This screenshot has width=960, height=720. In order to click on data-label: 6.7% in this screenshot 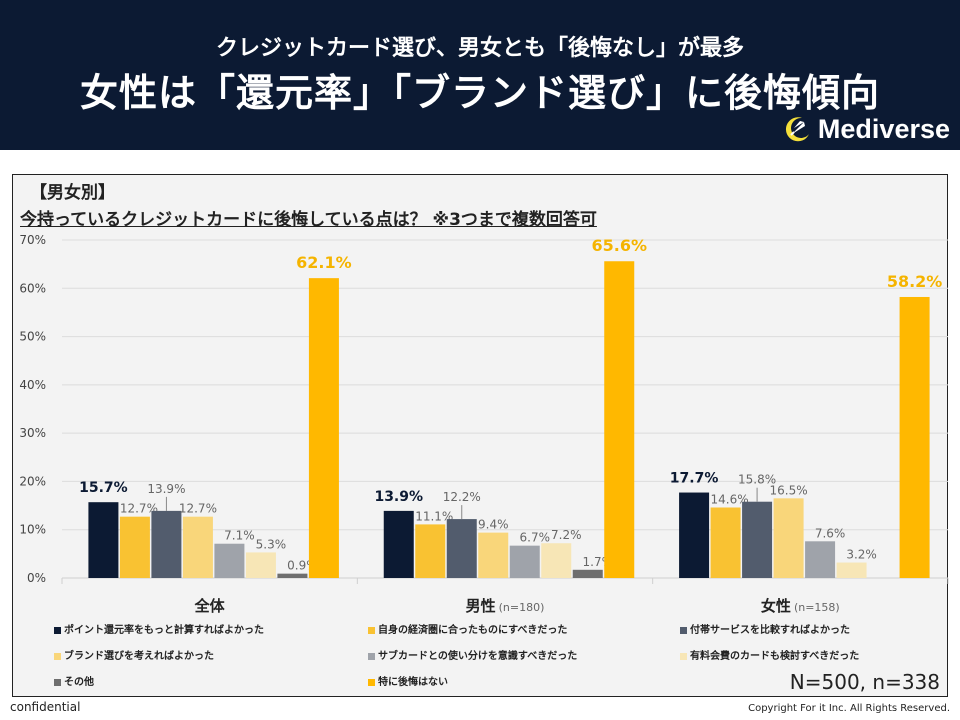, I will do `click(535, 538)`.